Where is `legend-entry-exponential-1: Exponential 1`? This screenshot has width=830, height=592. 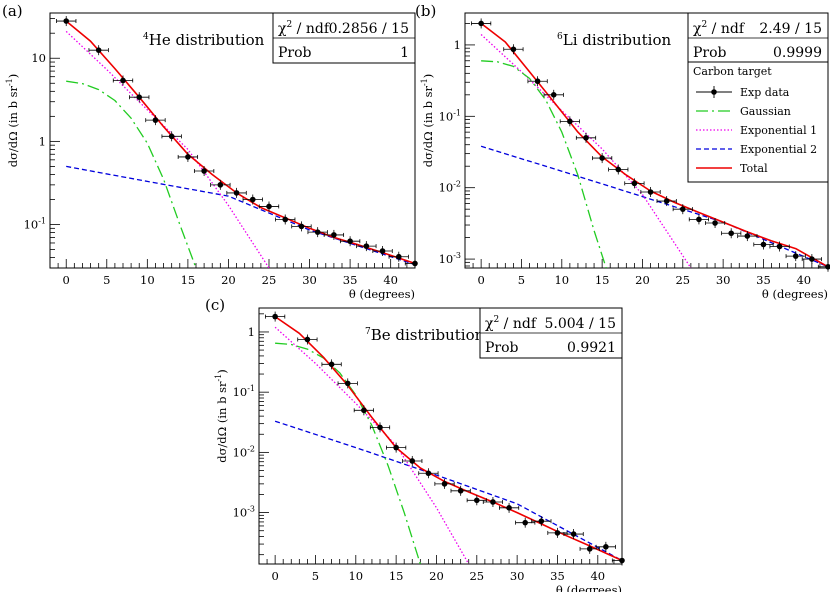 legend-entry-exponential-1: Exponential 1 is located at coordinates (778, 130).